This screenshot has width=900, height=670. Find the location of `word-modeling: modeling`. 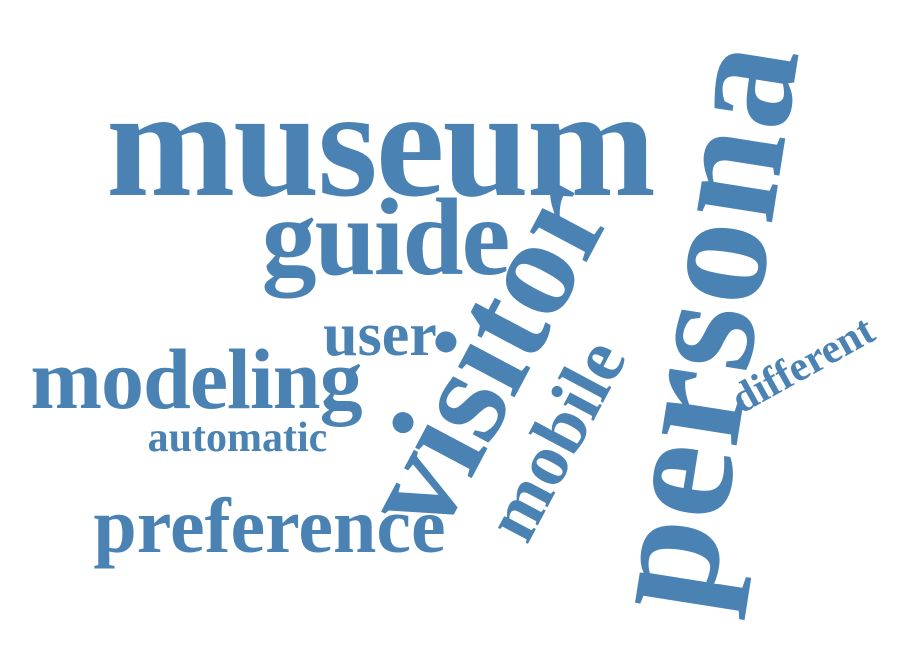

word-modeling: modeling is located at coordinates (196, 379).